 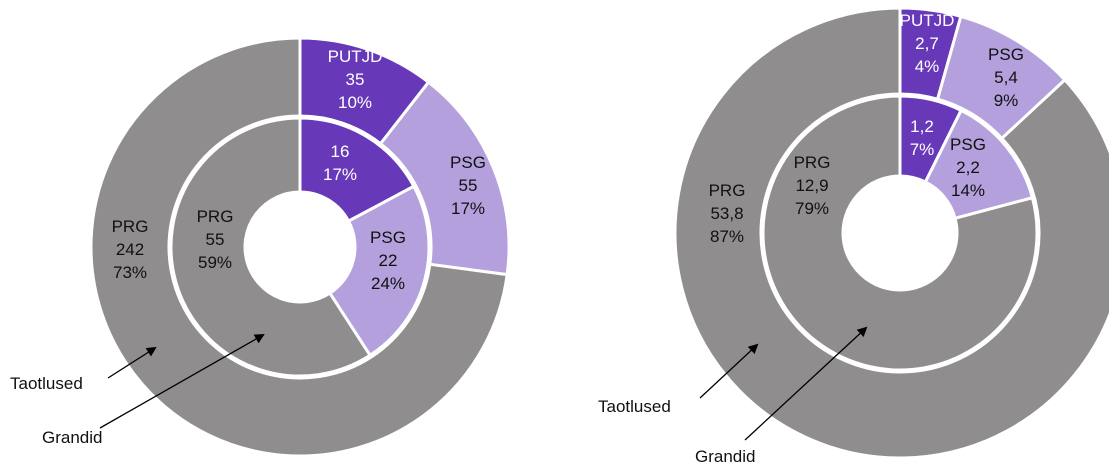 I want to click on segment-label: PRG 242 73%, so click(x=130, y=249).